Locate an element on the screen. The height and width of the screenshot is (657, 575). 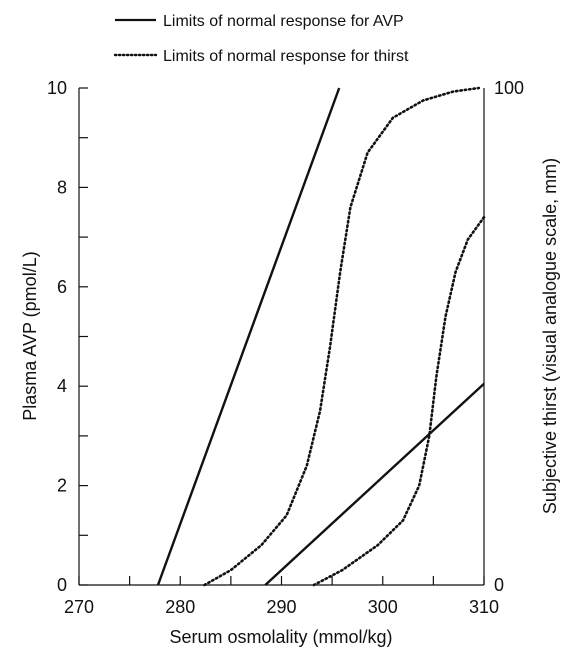
x-tick-label: 280 is located at coordinates (180, 607).